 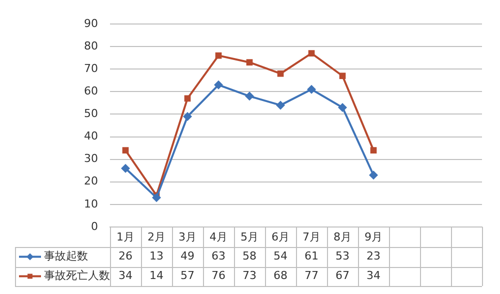 I want to click on x-tick-label: 7月, so click(x=311, y=237).